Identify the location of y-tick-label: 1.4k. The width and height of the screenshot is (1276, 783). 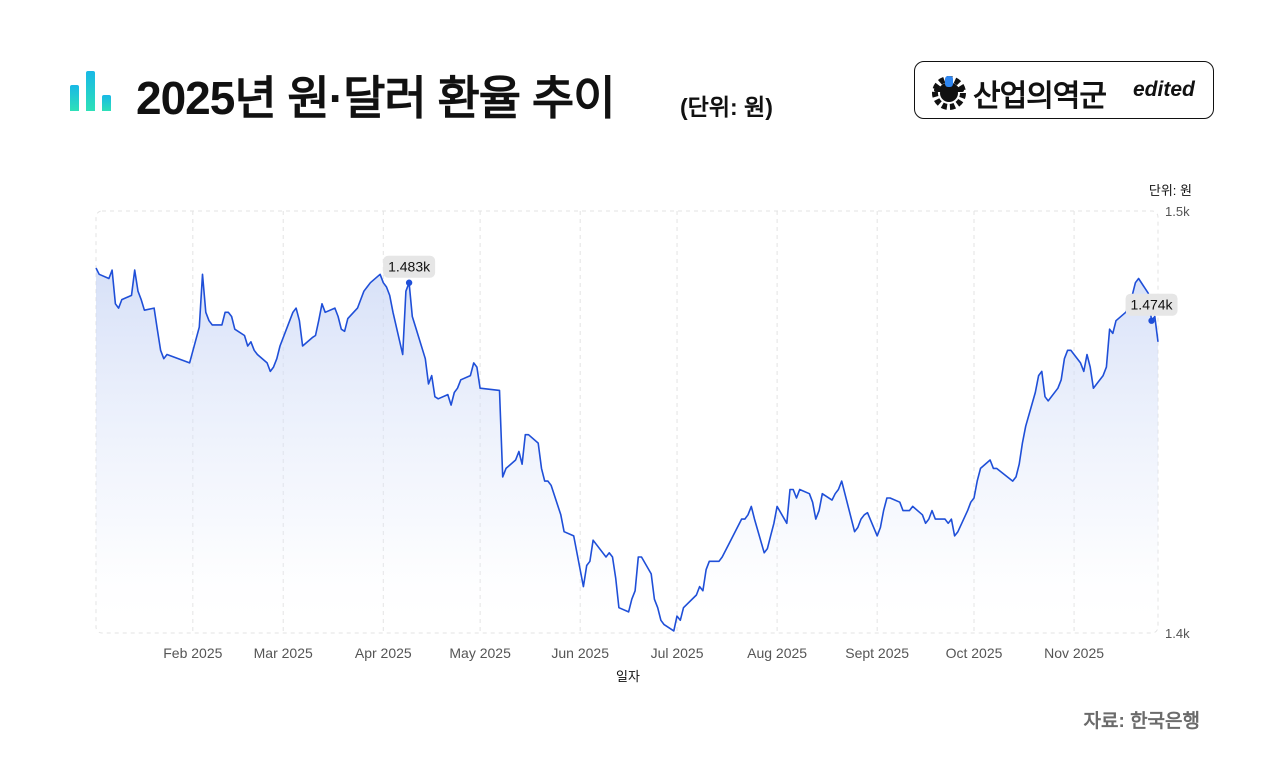
(1177, 633).